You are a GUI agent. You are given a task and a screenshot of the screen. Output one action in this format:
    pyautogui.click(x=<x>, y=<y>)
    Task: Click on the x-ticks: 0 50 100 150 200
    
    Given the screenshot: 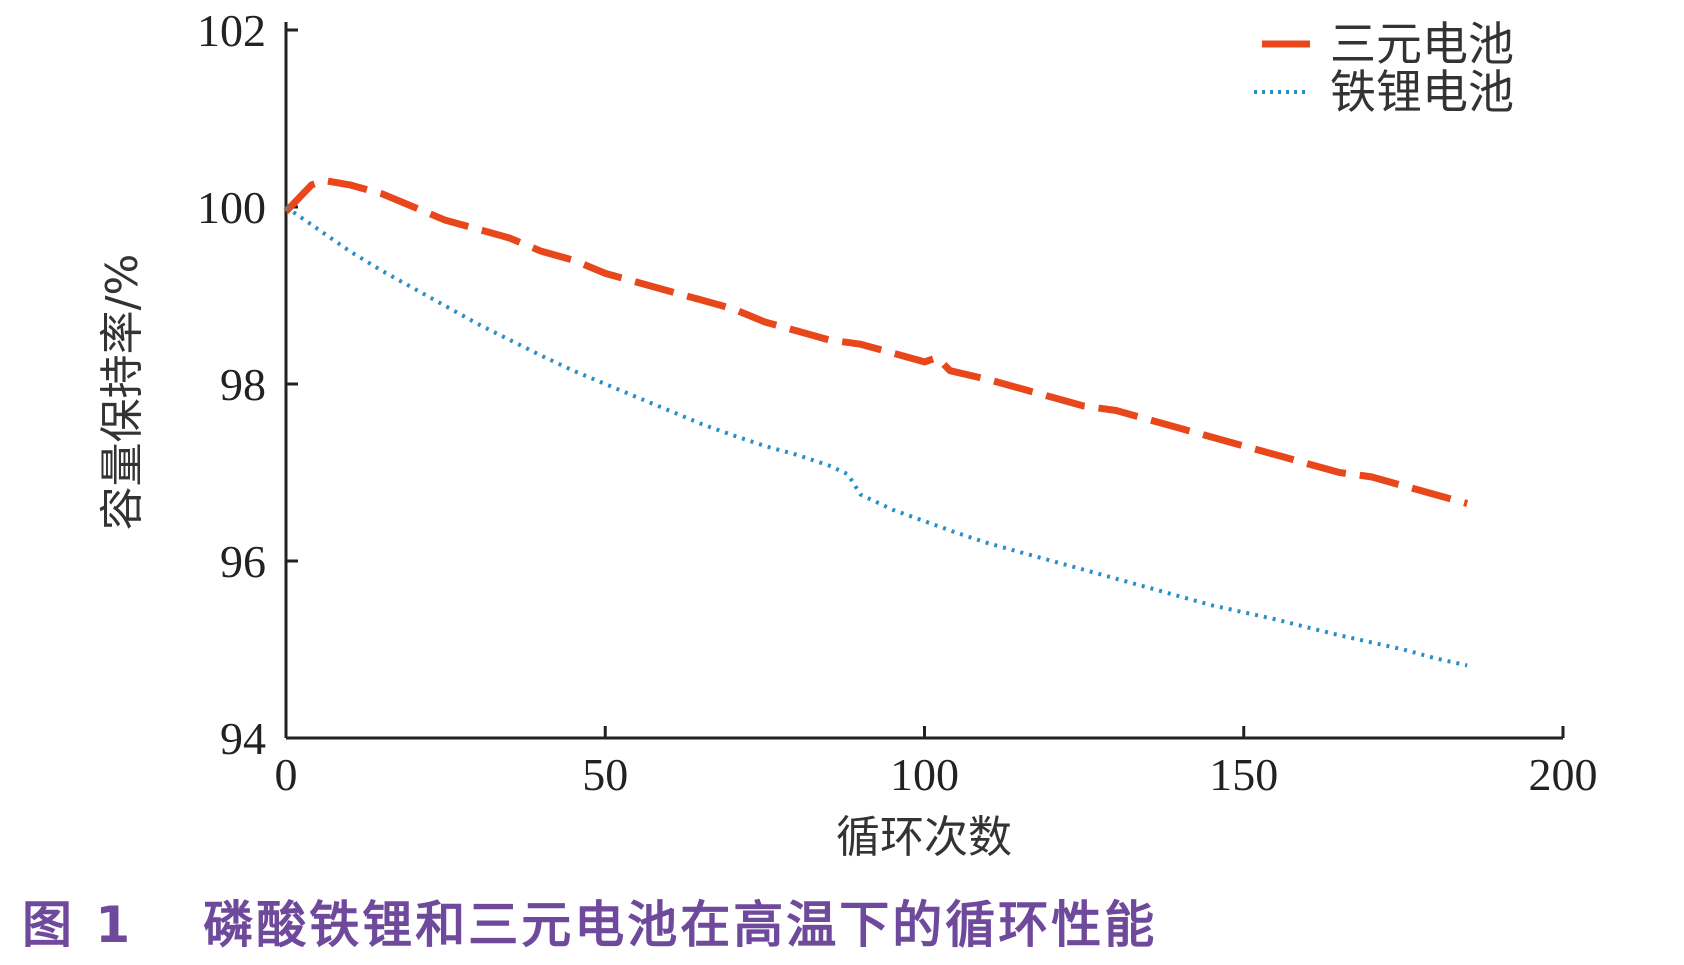 What is the action you would take?
    pyautogui.click(x=936, y=763)
    